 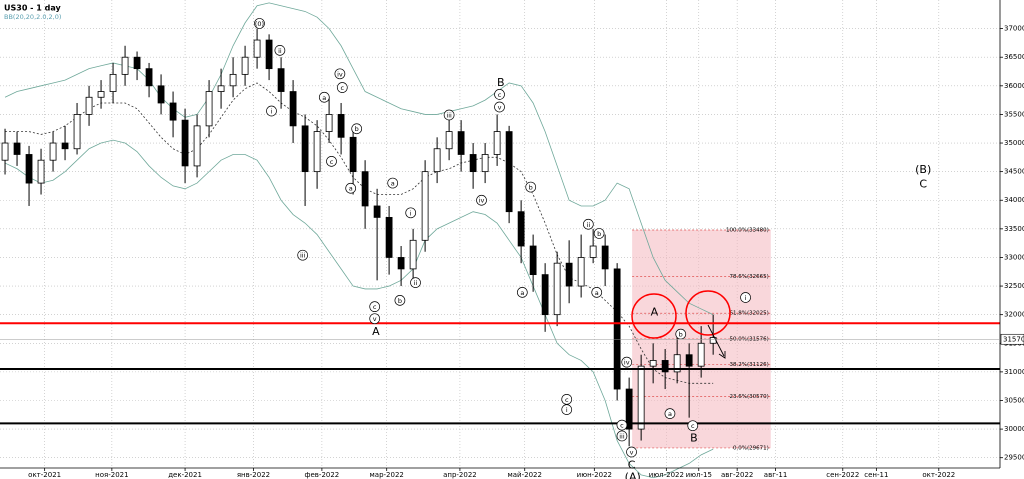 What do you see at coordinates (1014, 143) in the screenshot?
I see `y-tick-label: 35000` at bounding box center [1014, 143].